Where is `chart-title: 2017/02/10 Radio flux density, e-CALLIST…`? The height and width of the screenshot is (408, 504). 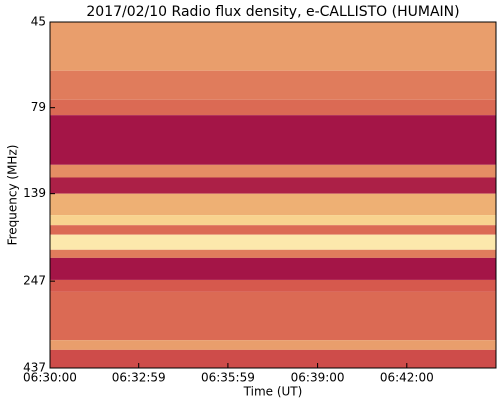
chart-title: 2017/02/10 Radio flux density, e-CALLIST… is located at coordinates (272, 12).